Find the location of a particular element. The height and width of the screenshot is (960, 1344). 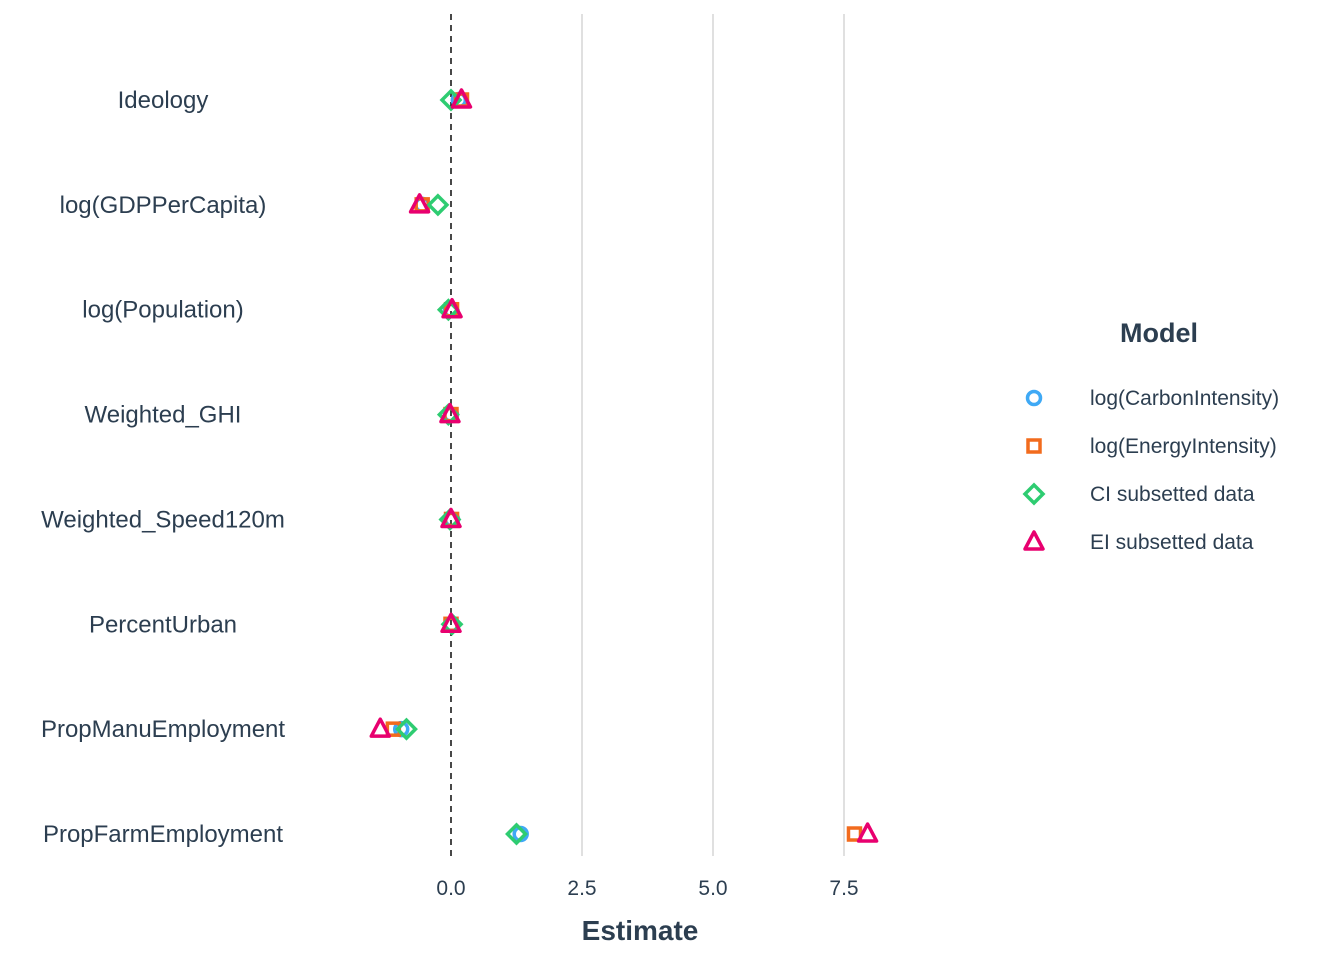

y-tick-label: PercentUrban is located at coordinates (163, 624).